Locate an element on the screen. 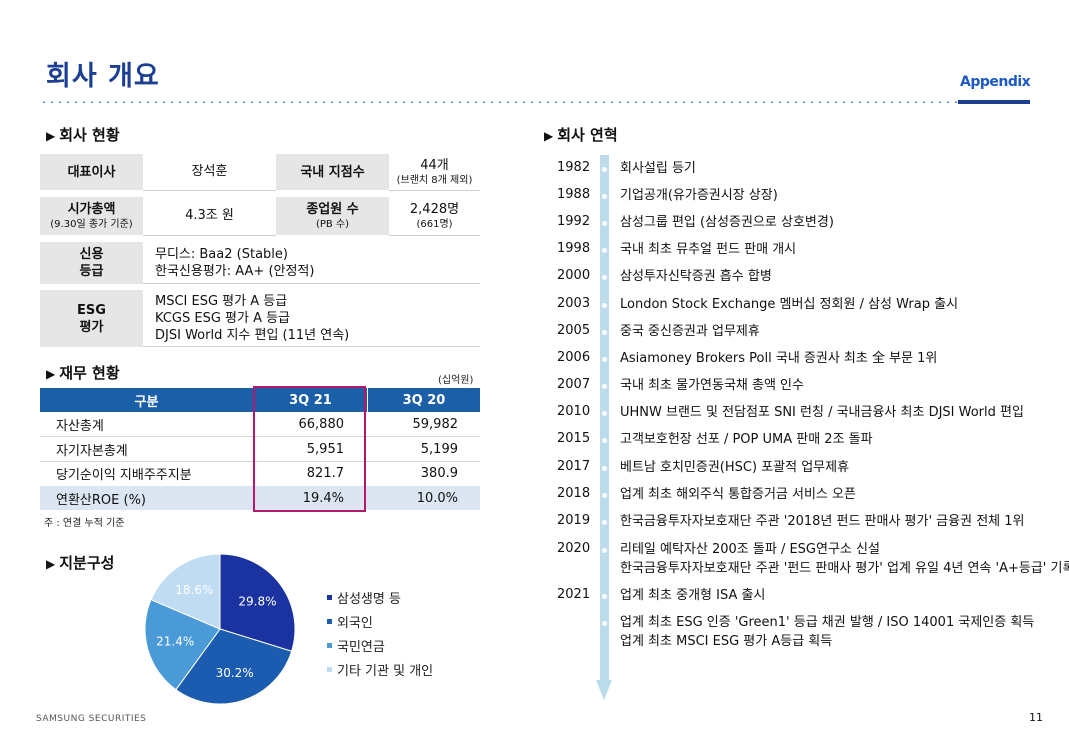 This screenshot has height=741, width=1069. timeline-year: 2017 is located at coordinates (574, 466).